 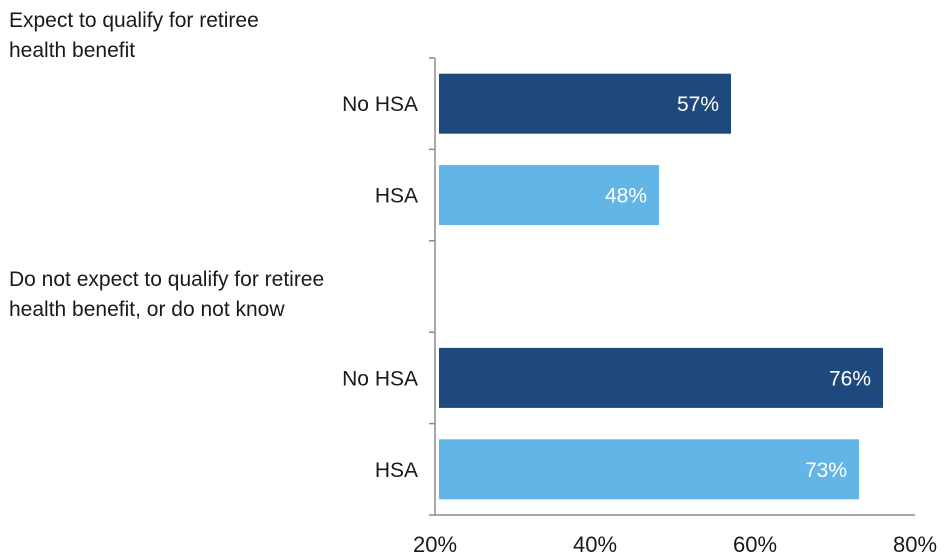 What do you see at coordinates (166, 279) in the screenshot?
I see `group-label: Do not expect to qualify for retiree` at bounding box center [166, 279].